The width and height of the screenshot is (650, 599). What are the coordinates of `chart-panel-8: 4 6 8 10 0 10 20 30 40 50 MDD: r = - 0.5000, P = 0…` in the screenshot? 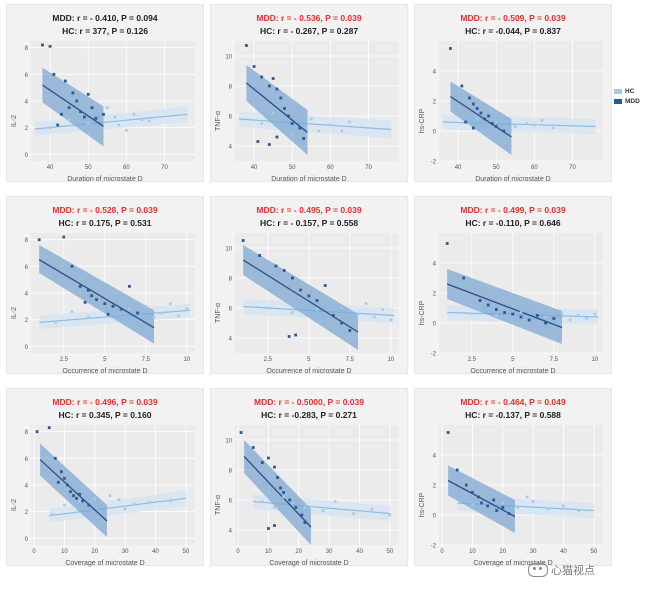 It's located at (309, 477).